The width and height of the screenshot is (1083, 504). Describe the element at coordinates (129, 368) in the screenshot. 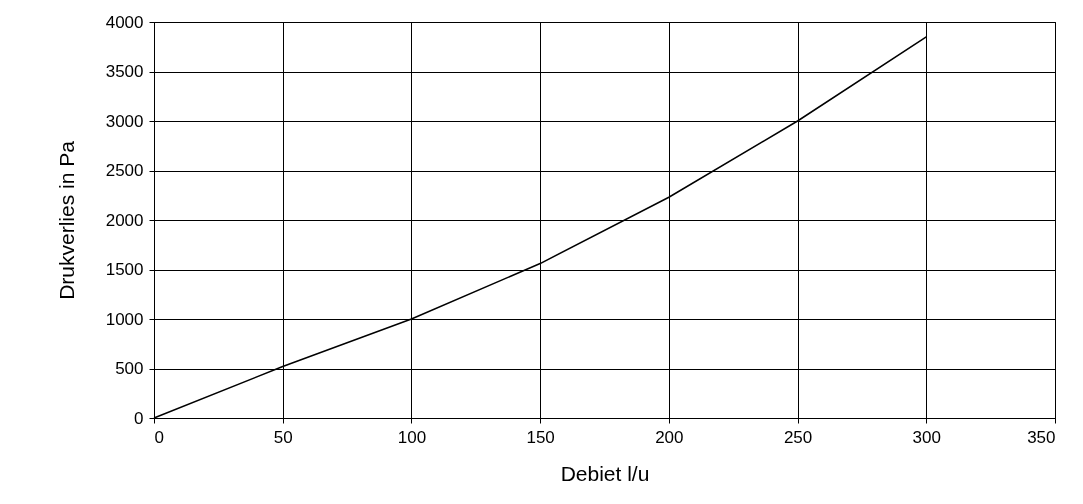

I see `y-tick-label: 500` at that location.